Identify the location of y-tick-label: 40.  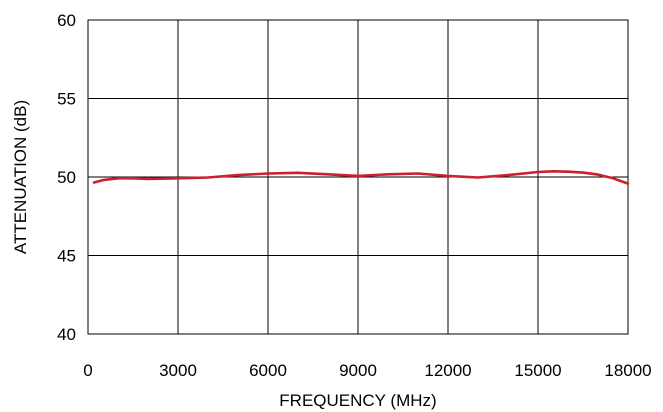
(66, 334).